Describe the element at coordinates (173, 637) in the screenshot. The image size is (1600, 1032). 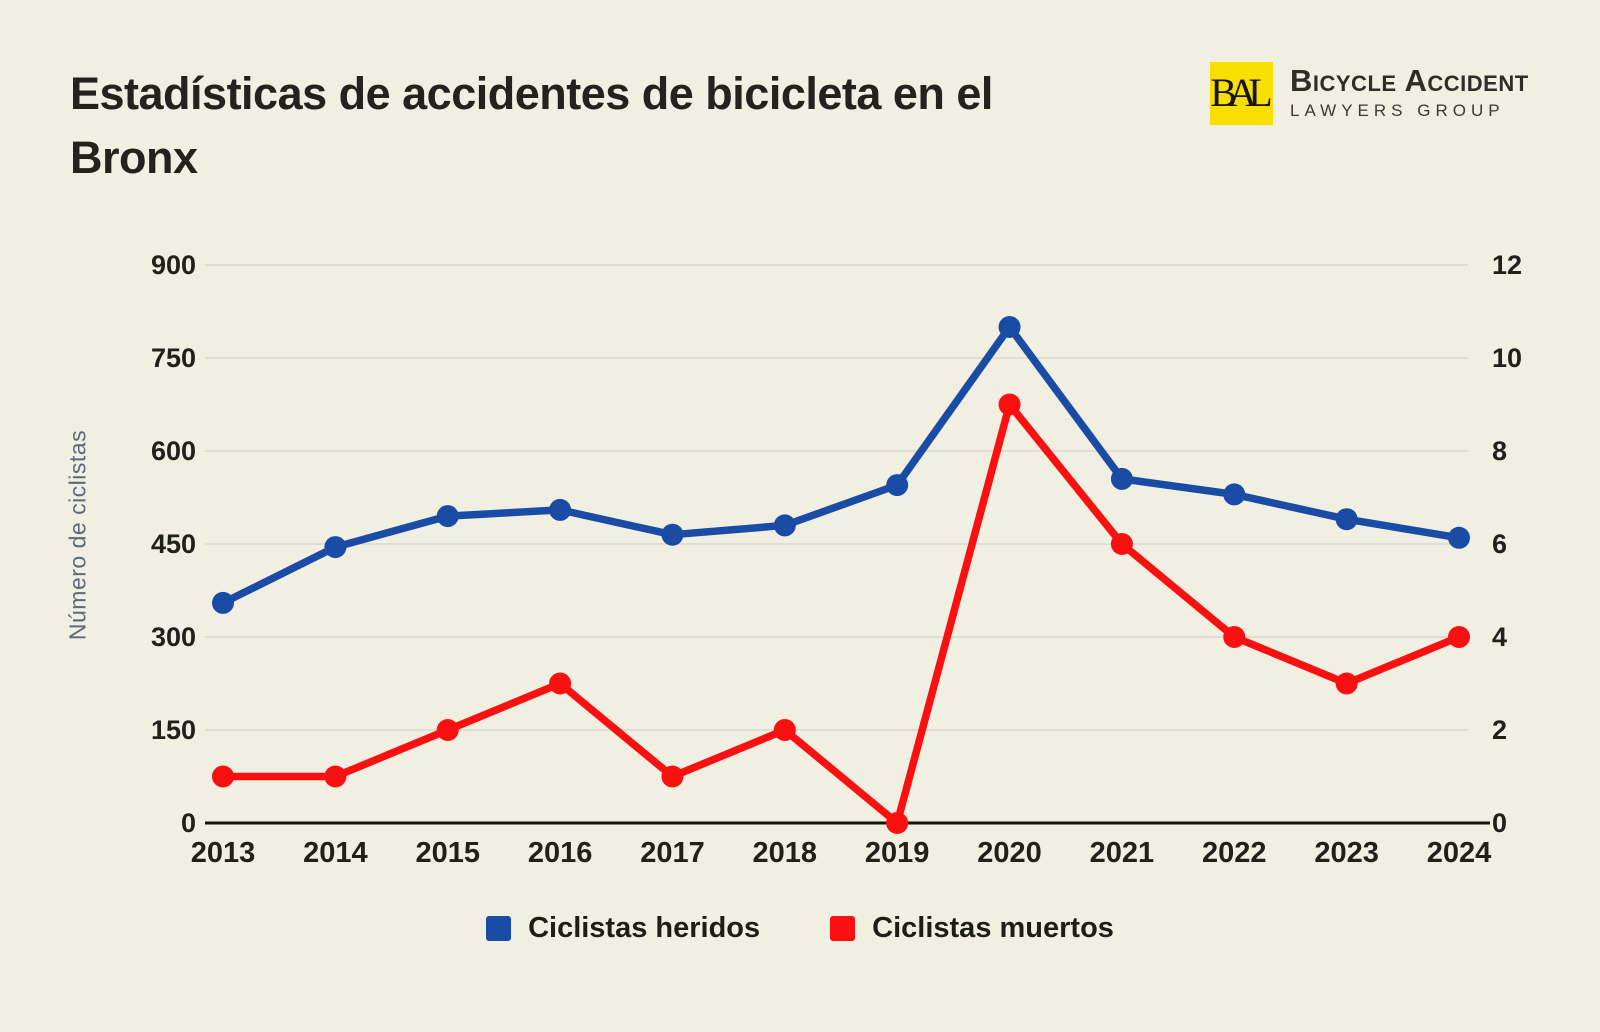
I see `left-axis-tick: 300` at that location.